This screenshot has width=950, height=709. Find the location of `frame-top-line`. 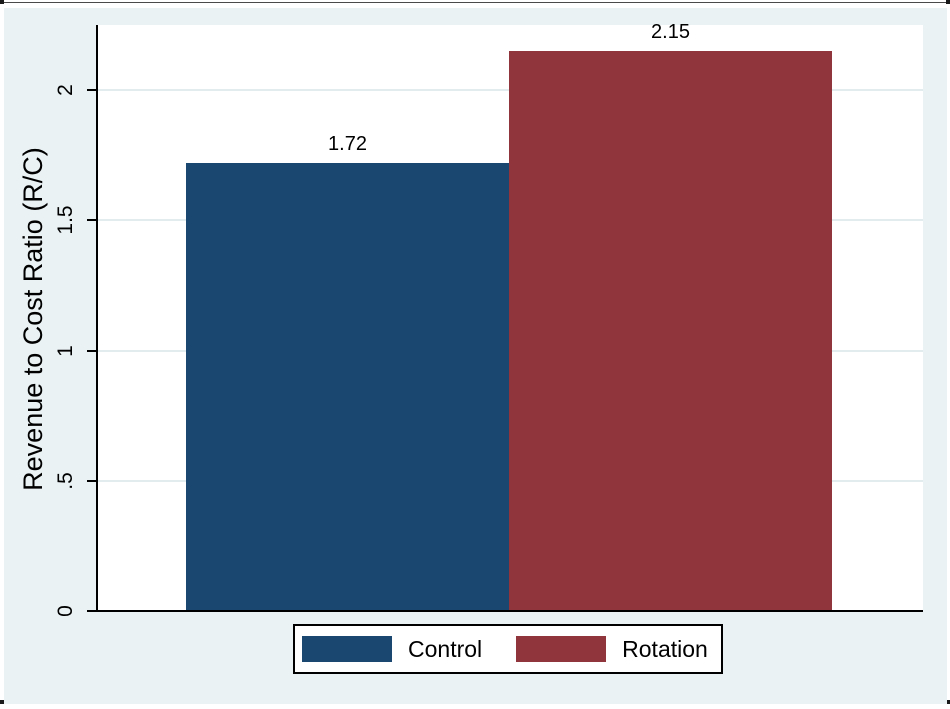

frame-top-line is located at coordinates (475, 2).